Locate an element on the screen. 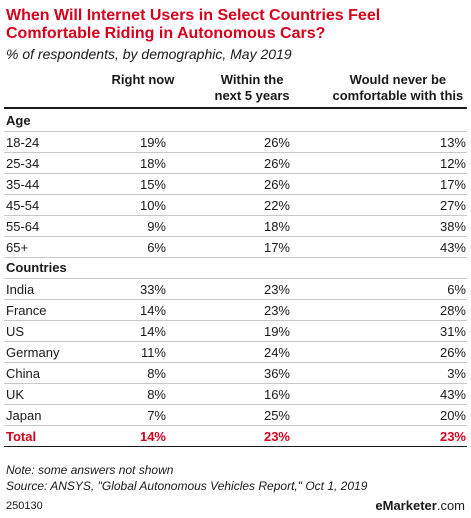 This screenshot has height=518, width=471. row-label: 18-24 is located at coordinates (23, 142).